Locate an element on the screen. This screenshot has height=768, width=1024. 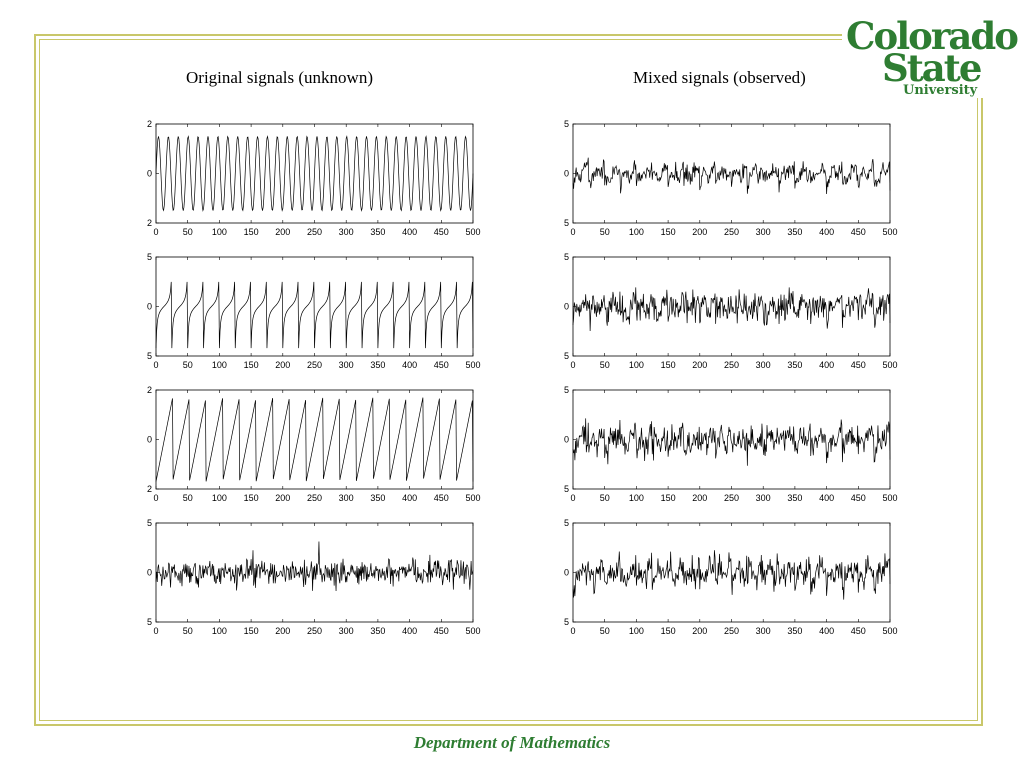
logo-text-line3: University is located at coordinates (940, 90).